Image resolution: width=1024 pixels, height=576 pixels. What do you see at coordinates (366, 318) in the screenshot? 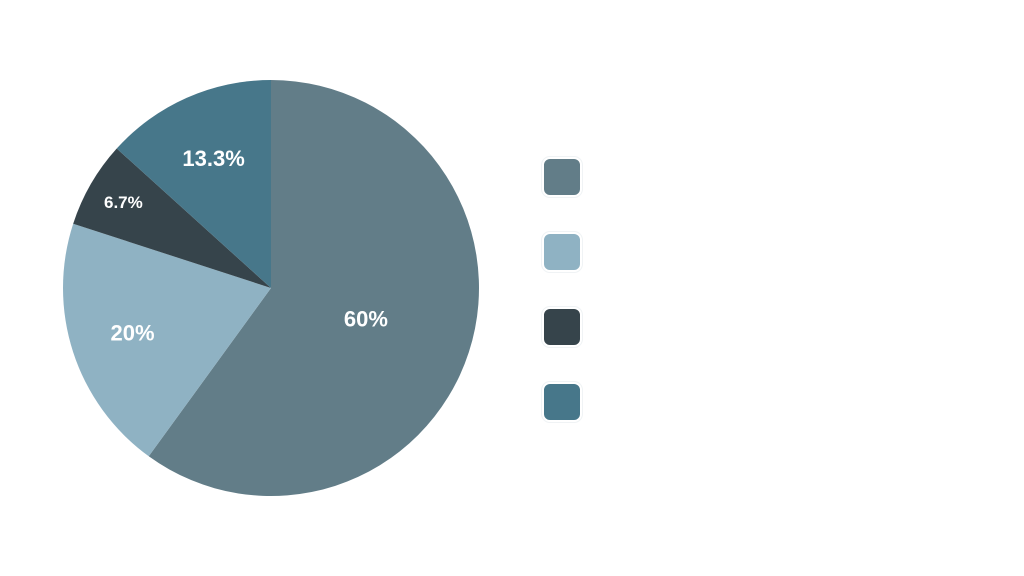
I see `slice-label: 60%` at bounding box center [366, 318].